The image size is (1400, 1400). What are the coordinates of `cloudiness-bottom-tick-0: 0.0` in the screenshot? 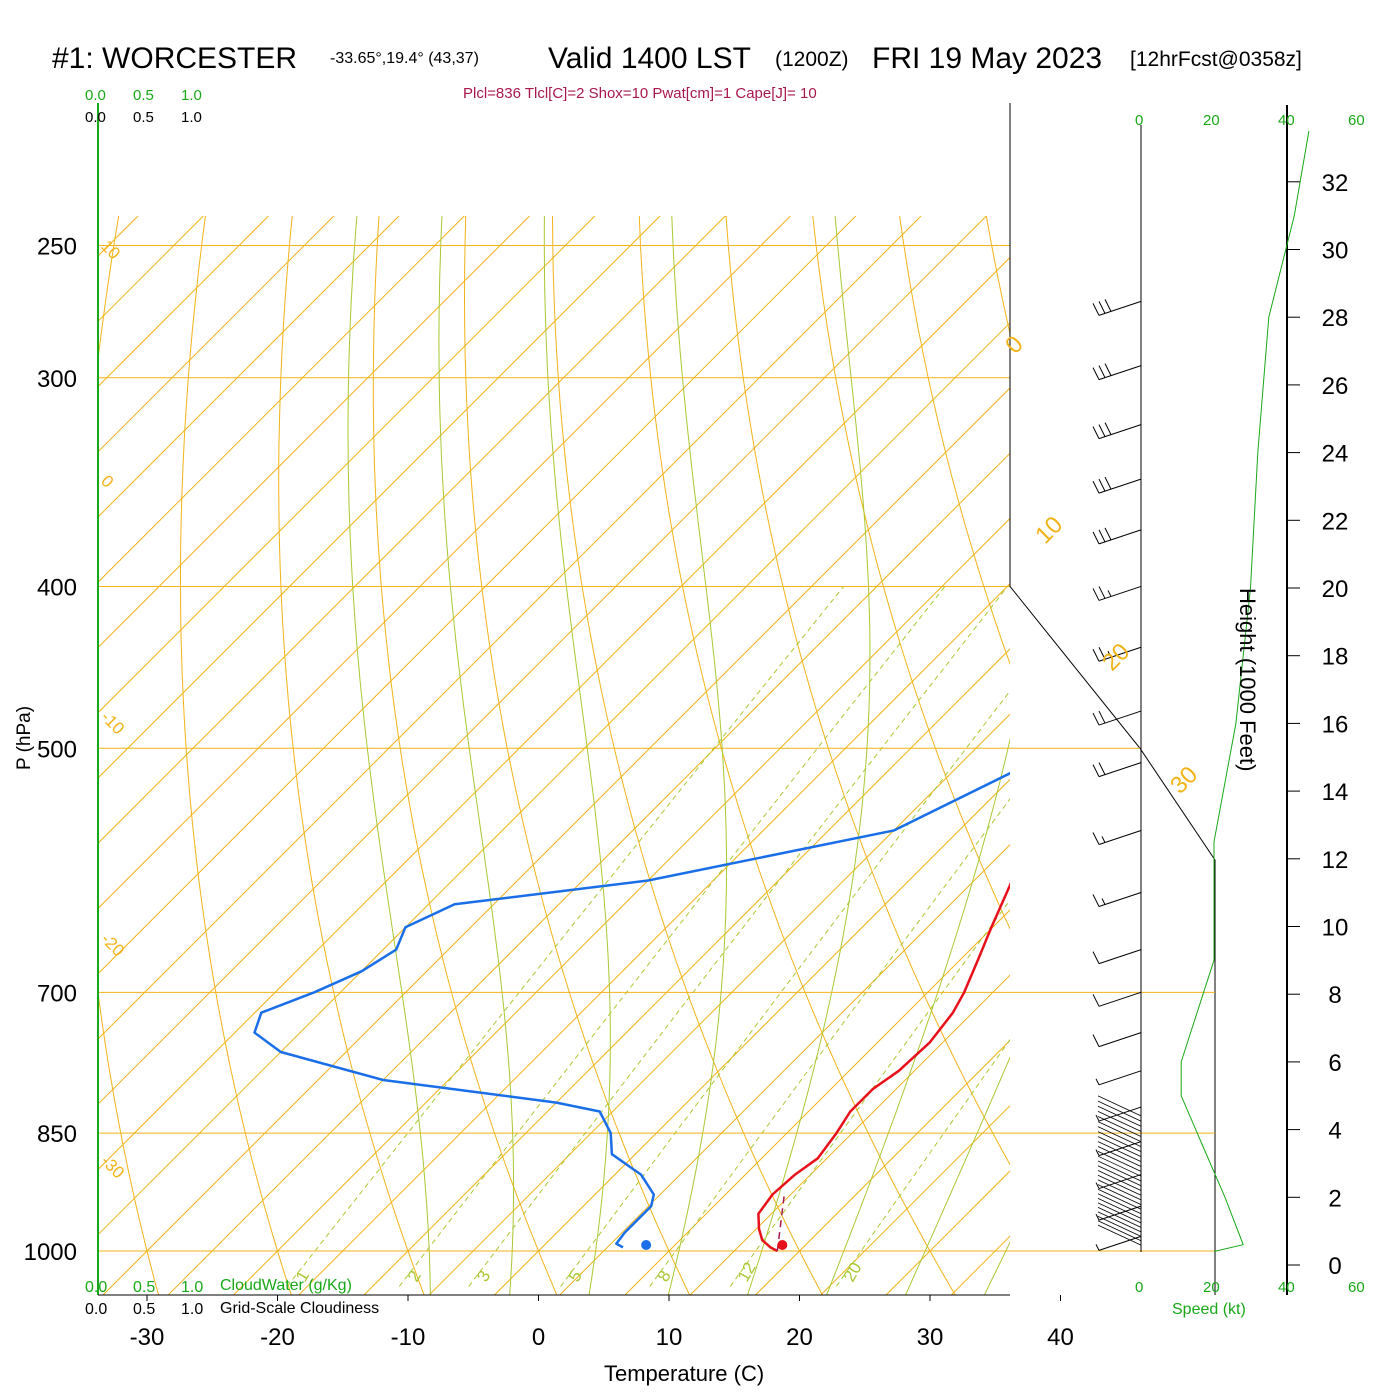 It's located at (96, 1309).